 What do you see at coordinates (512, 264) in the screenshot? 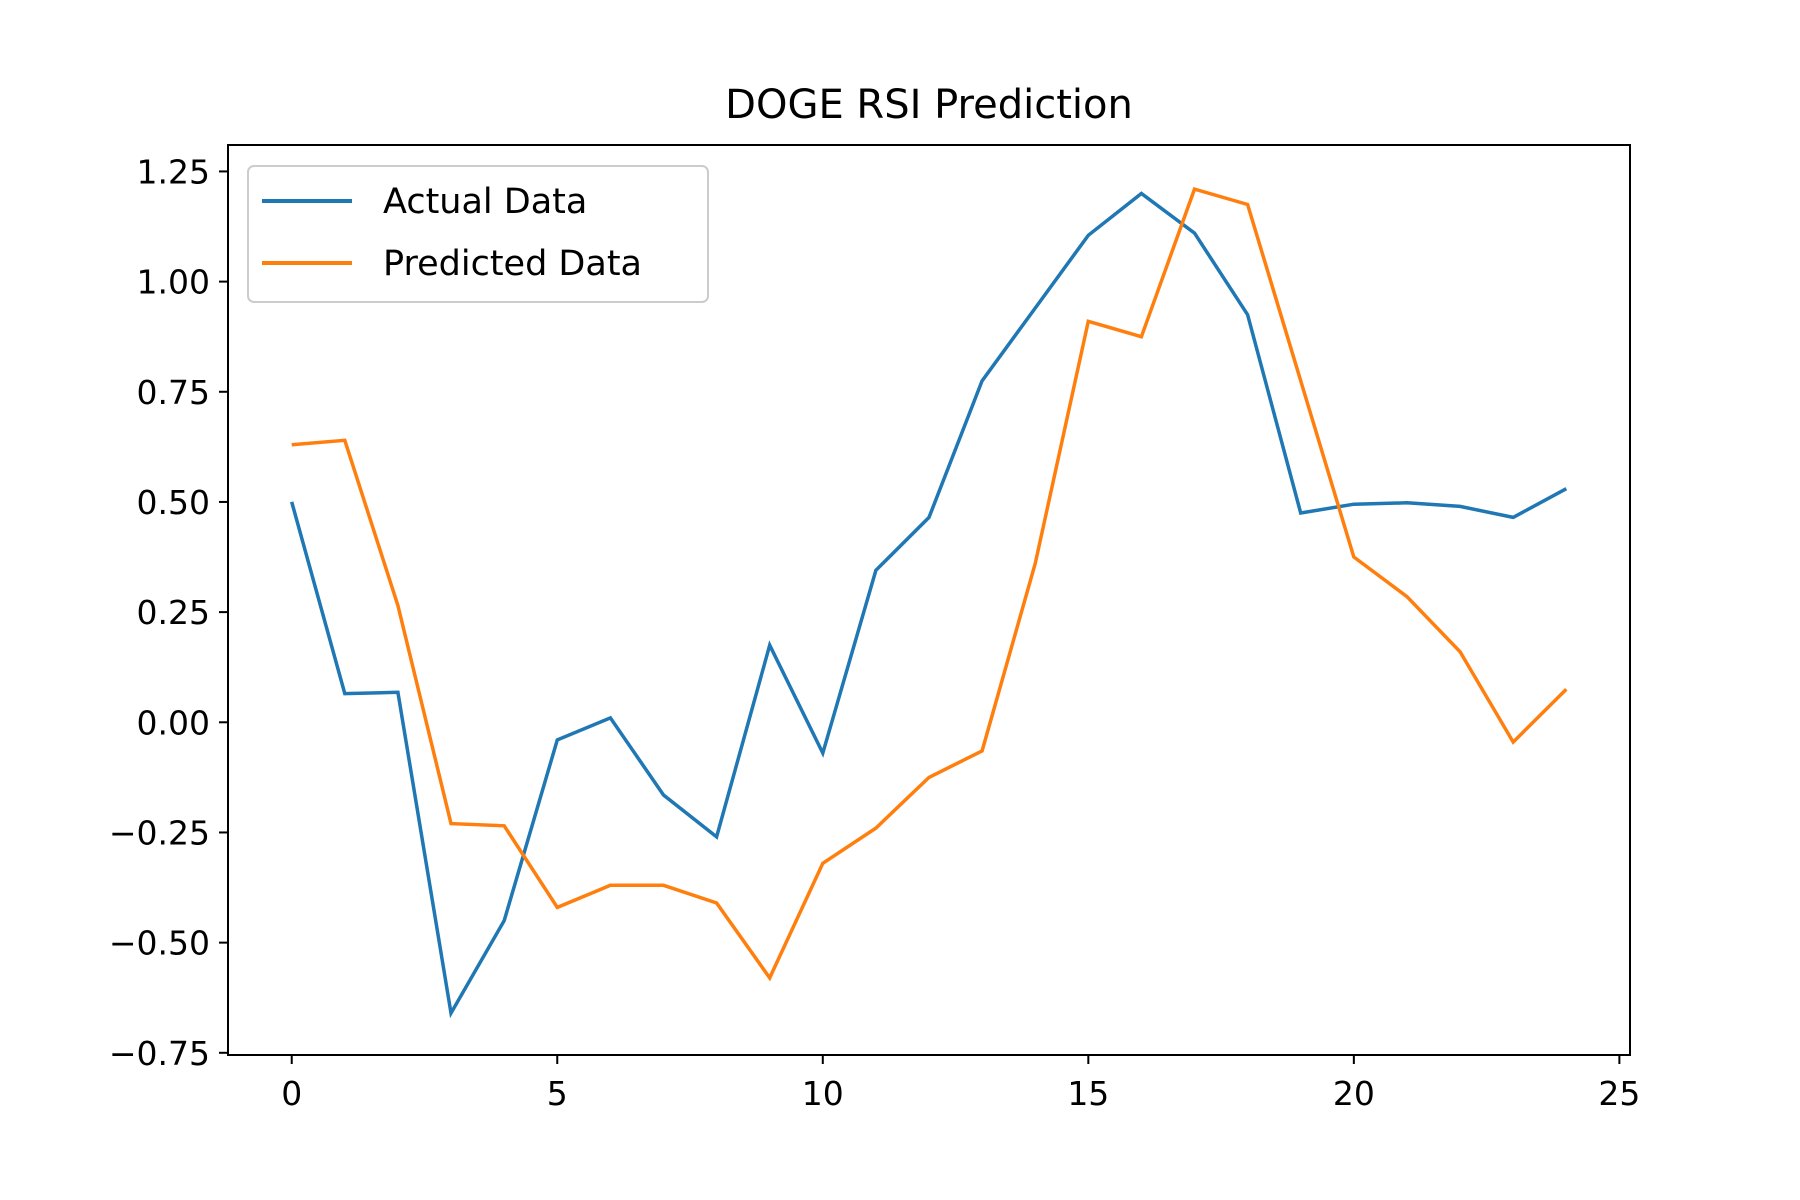
I see `legend-label: Predicted Data` at bounding box center [512, 264].